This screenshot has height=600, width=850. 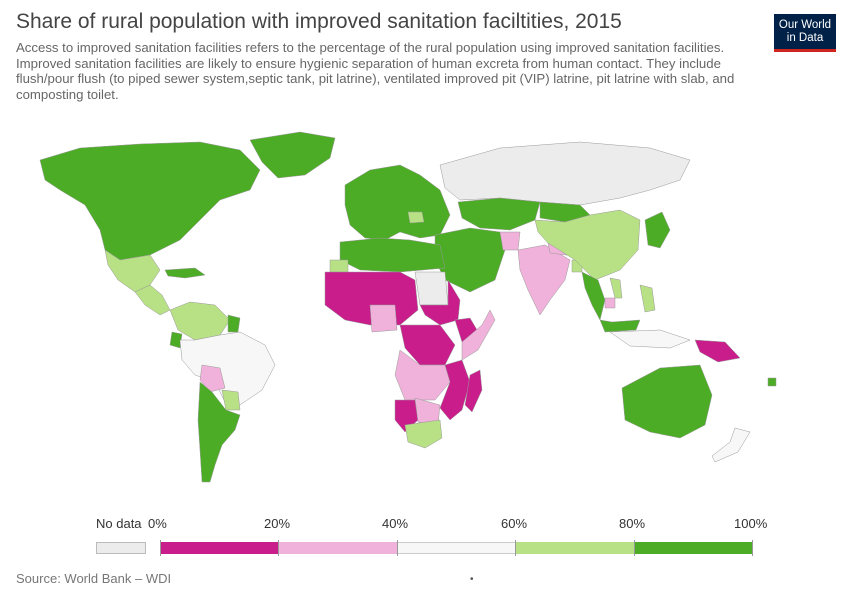 I want to click on region-new-zealand: New Zealand, so click(x=731, y=445).